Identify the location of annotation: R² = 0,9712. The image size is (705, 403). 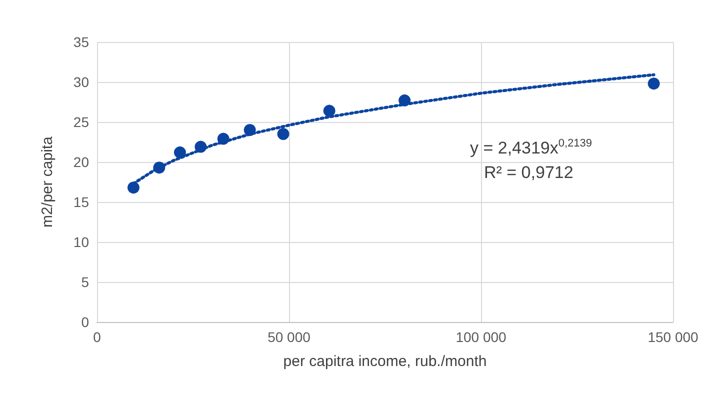
(529, 172).